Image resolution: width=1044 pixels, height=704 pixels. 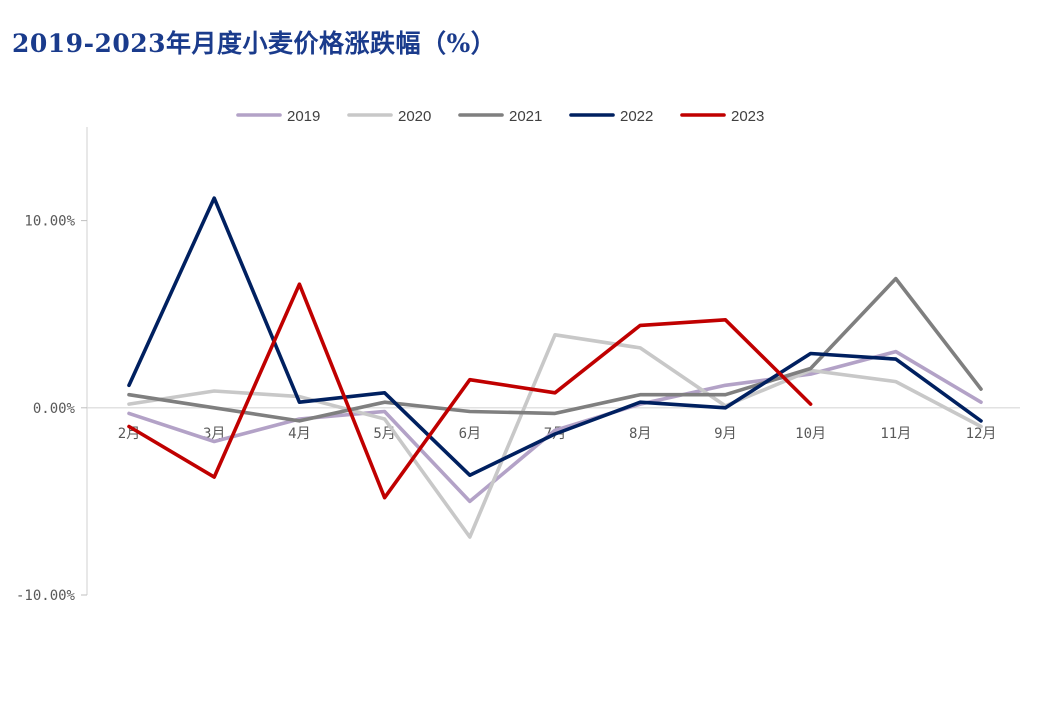 What do you see at coordinates (525, 116) in the screenshot?
I see `legend-label: 2021` at bounding box center [525, 116].